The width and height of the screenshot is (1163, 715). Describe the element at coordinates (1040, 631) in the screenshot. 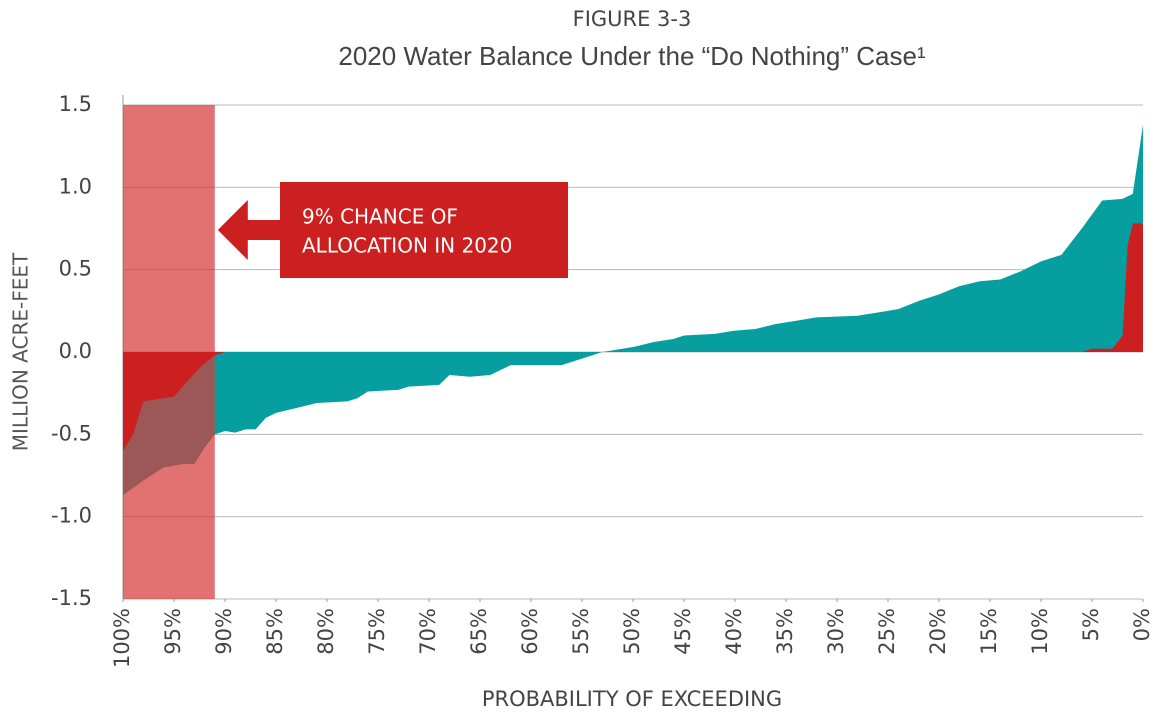

I see `x-tick-label: 10%` at that location.